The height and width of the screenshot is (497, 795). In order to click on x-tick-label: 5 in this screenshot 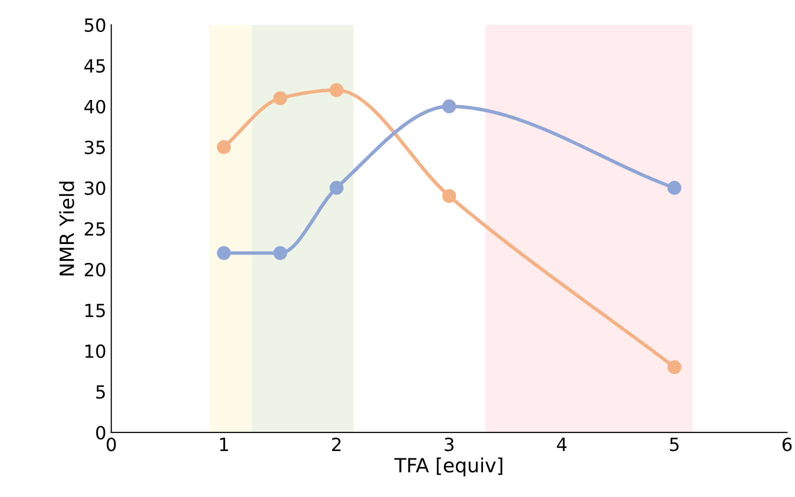, I will do `click(674, 445)`.